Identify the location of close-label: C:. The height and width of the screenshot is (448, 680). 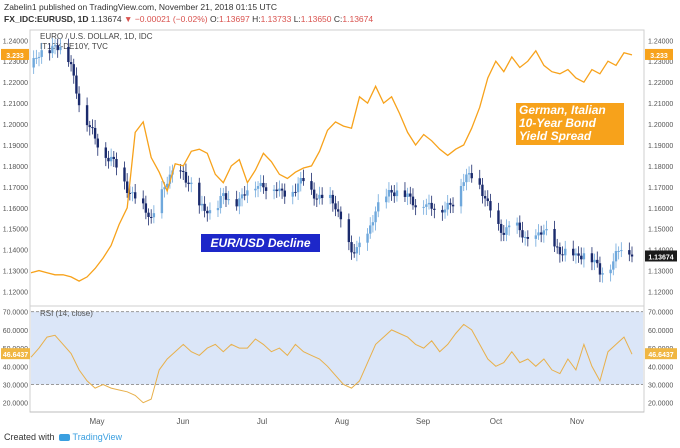
(338, 19).